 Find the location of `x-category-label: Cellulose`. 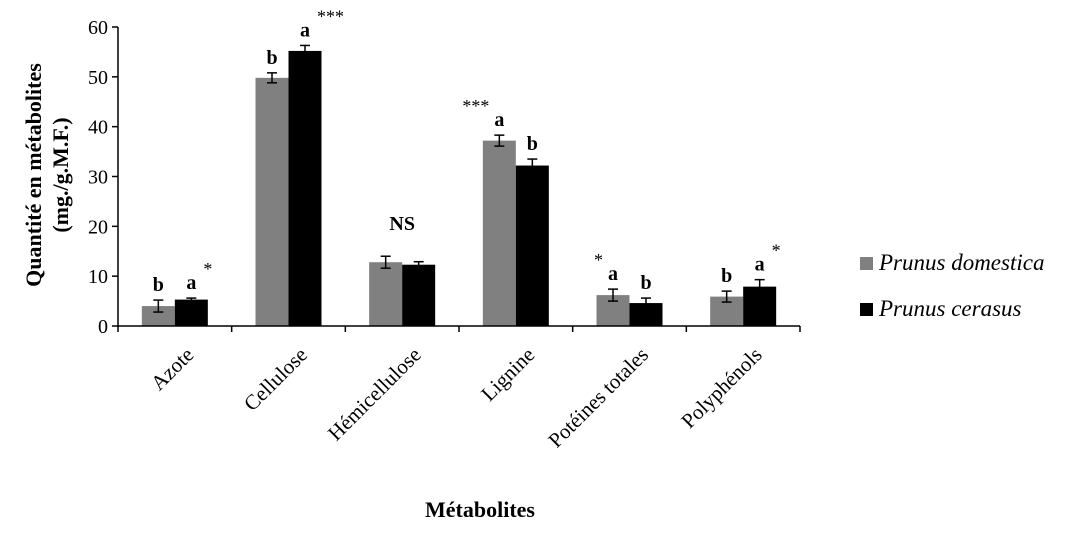

x-category-label: Cellulose is located at coordinates (275, 379).